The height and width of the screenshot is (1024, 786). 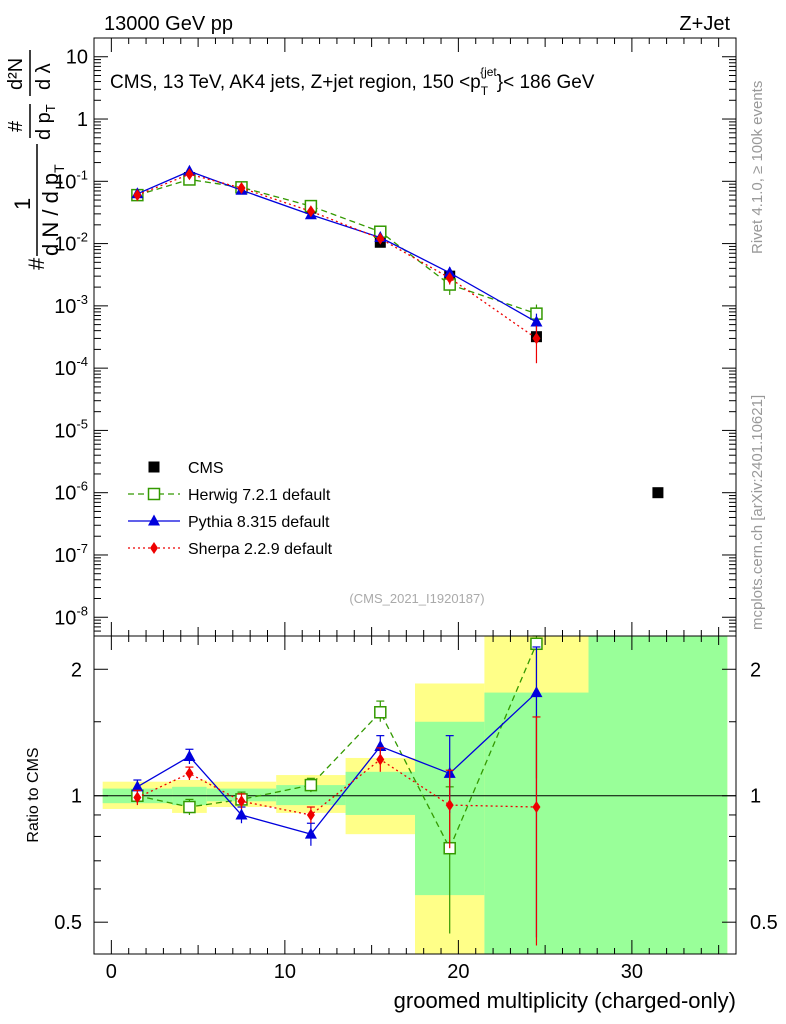 What do you see at coordinates (71, 243) in the screenshot?
I see `main-ytick-label: 10⁻²` at bounding box center [71, 243].